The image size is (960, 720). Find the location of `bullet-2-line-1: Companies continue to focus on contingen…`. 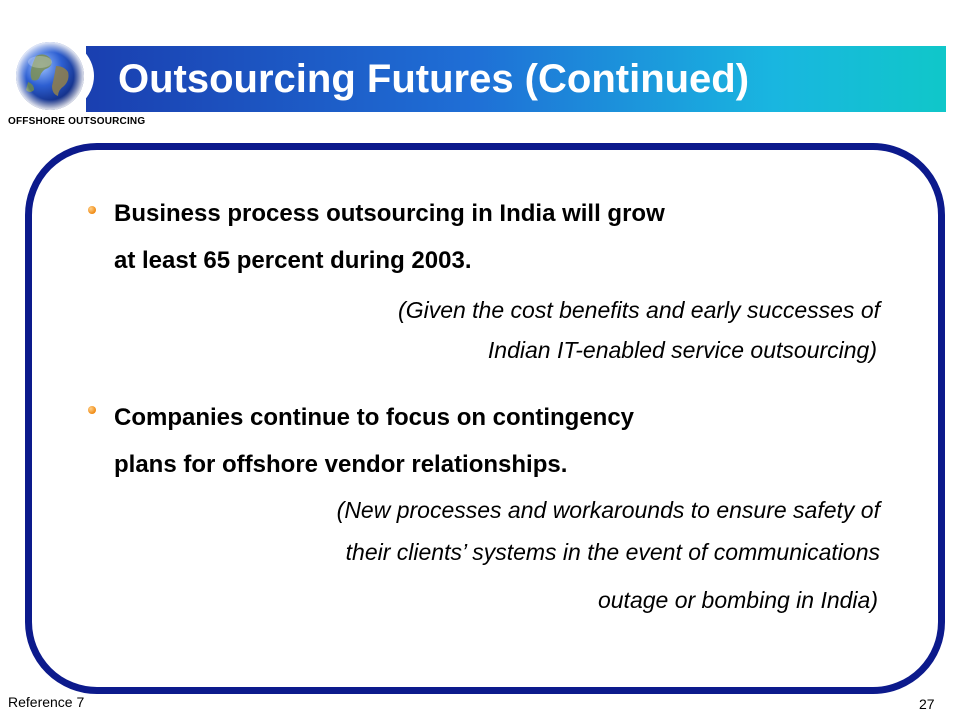

bullet-2-line-1: Companies continue to focus on contingen… is located at coordinates (374, 417).